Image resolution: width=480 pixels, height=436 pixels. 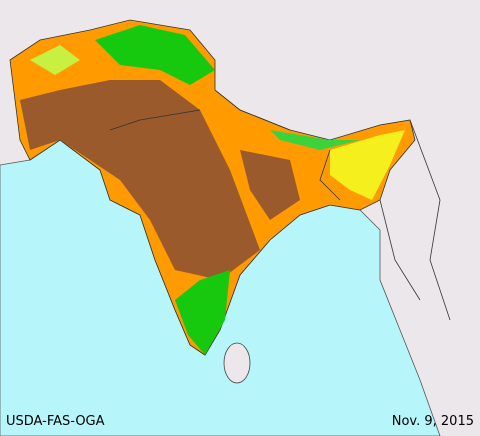 What do you see at coordinates (155, 55) in the screenshot?
I see `region-green-north` at bounding box center [155, 55].